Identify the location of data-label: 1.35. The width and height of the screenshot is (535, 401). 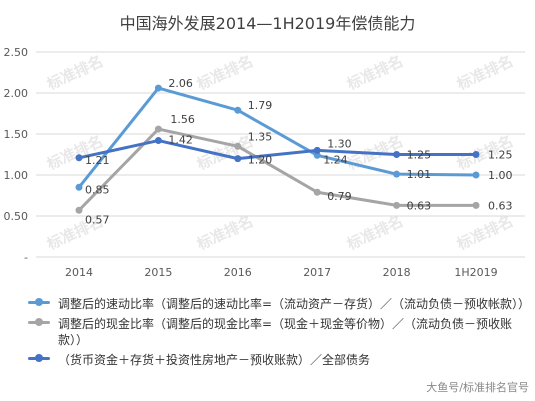
(260, 136).